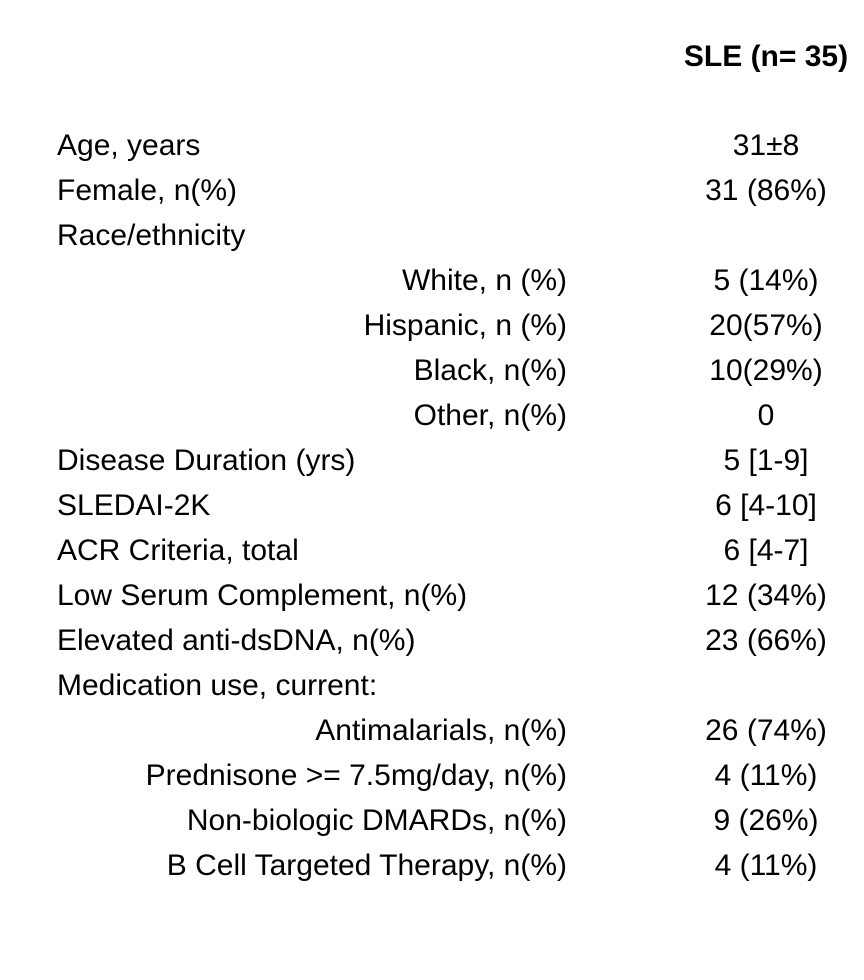  I want to click on row-value: 26 (74%), so click(766, 730).